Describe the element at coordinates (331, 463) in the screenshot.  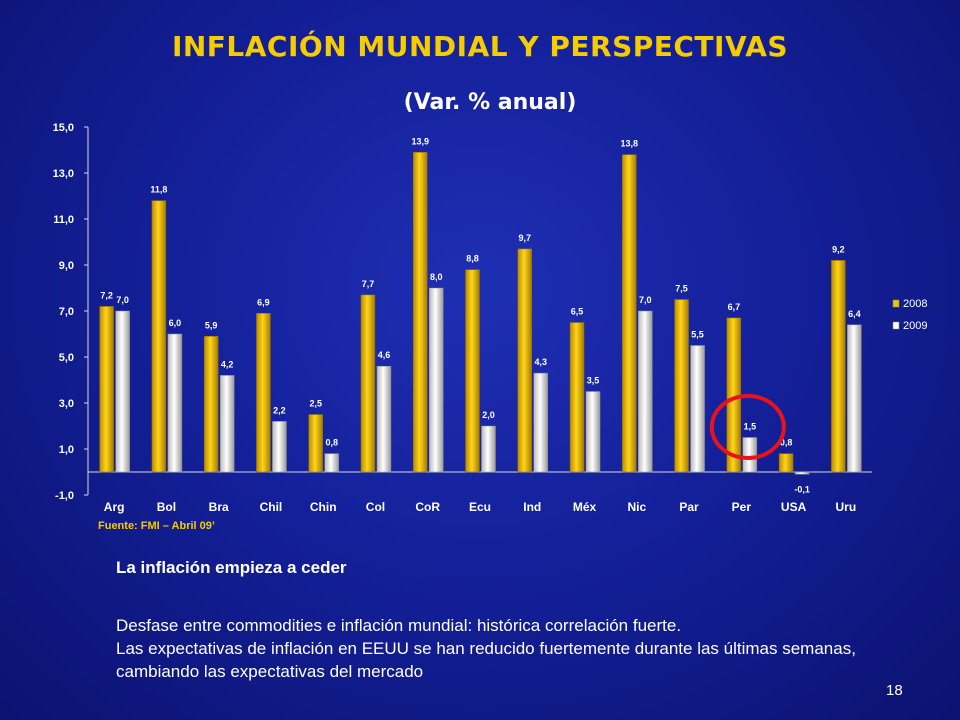
I see `bar-2009-Chin` at that location.